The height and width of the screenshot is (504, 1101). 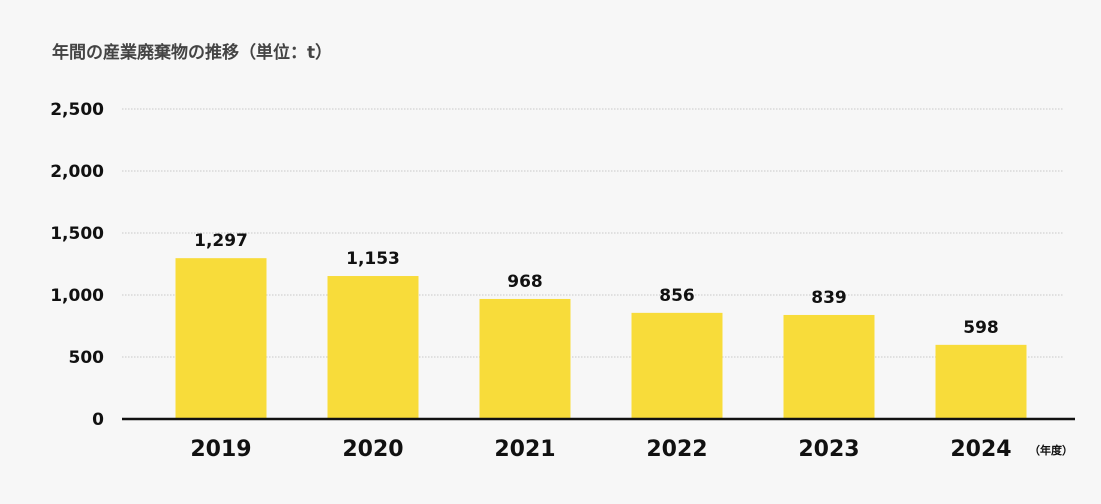 I want to click on x-tick-label: 2022, so click(x=676, y=449).